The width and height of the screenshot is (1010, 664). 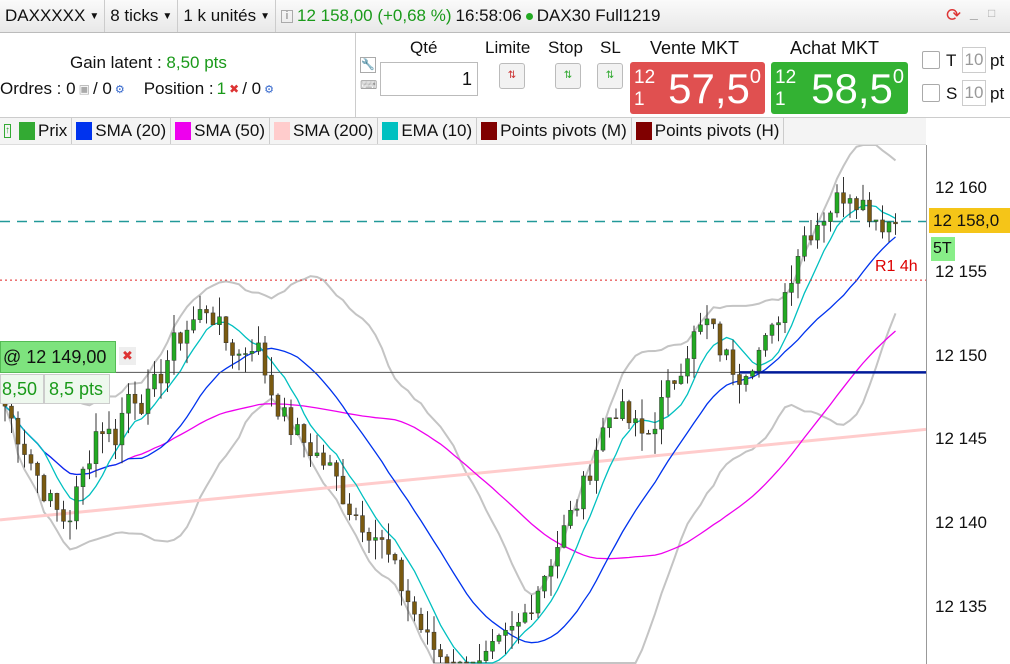 I want to click on legend-label: SMA (20), so click(x=131, y=130).